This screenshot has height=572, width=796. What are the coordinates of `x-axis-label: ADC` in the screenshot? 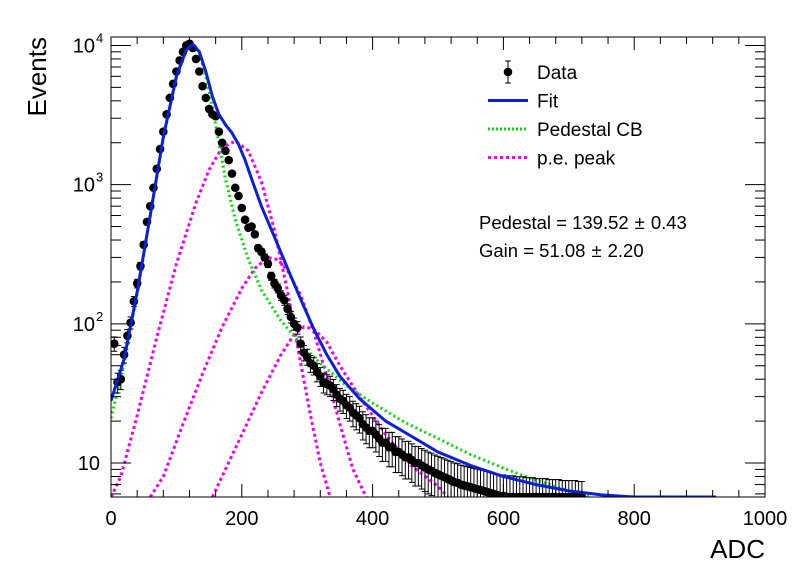 It's located at (737, 549).